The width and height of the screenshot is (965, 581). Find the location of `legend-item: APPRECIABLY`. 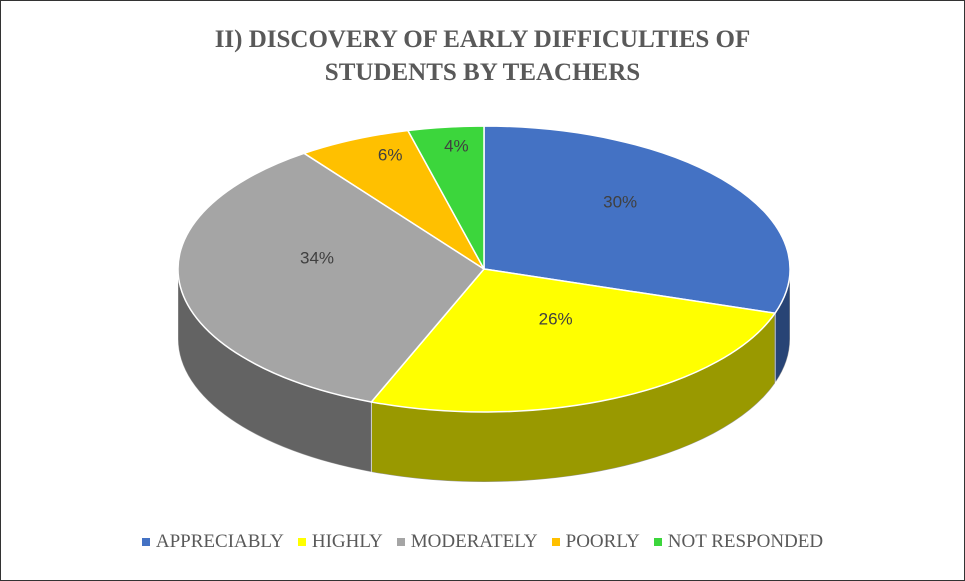

legend-item: APPRECIABLY is located at coordinates (212, 542).